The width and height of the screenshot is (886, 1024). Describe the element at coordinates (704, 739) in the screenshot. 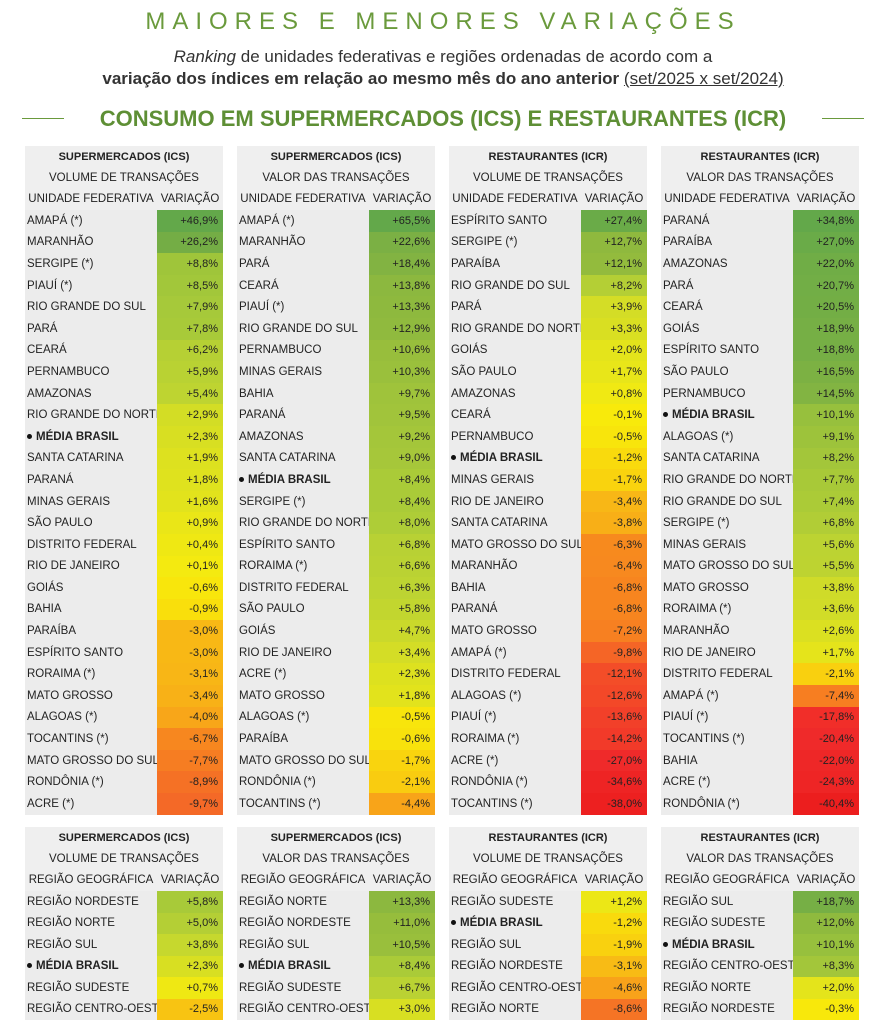

I see `row-name-text: TOCANTINS (*)` at that location.